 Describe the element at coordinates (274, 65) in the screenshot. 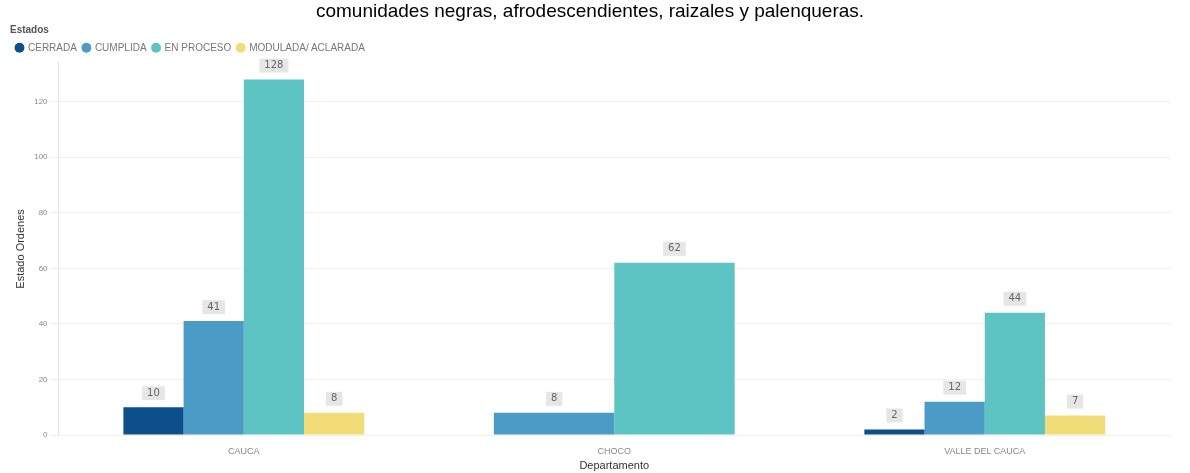

I see `data-label: 128` at that location.